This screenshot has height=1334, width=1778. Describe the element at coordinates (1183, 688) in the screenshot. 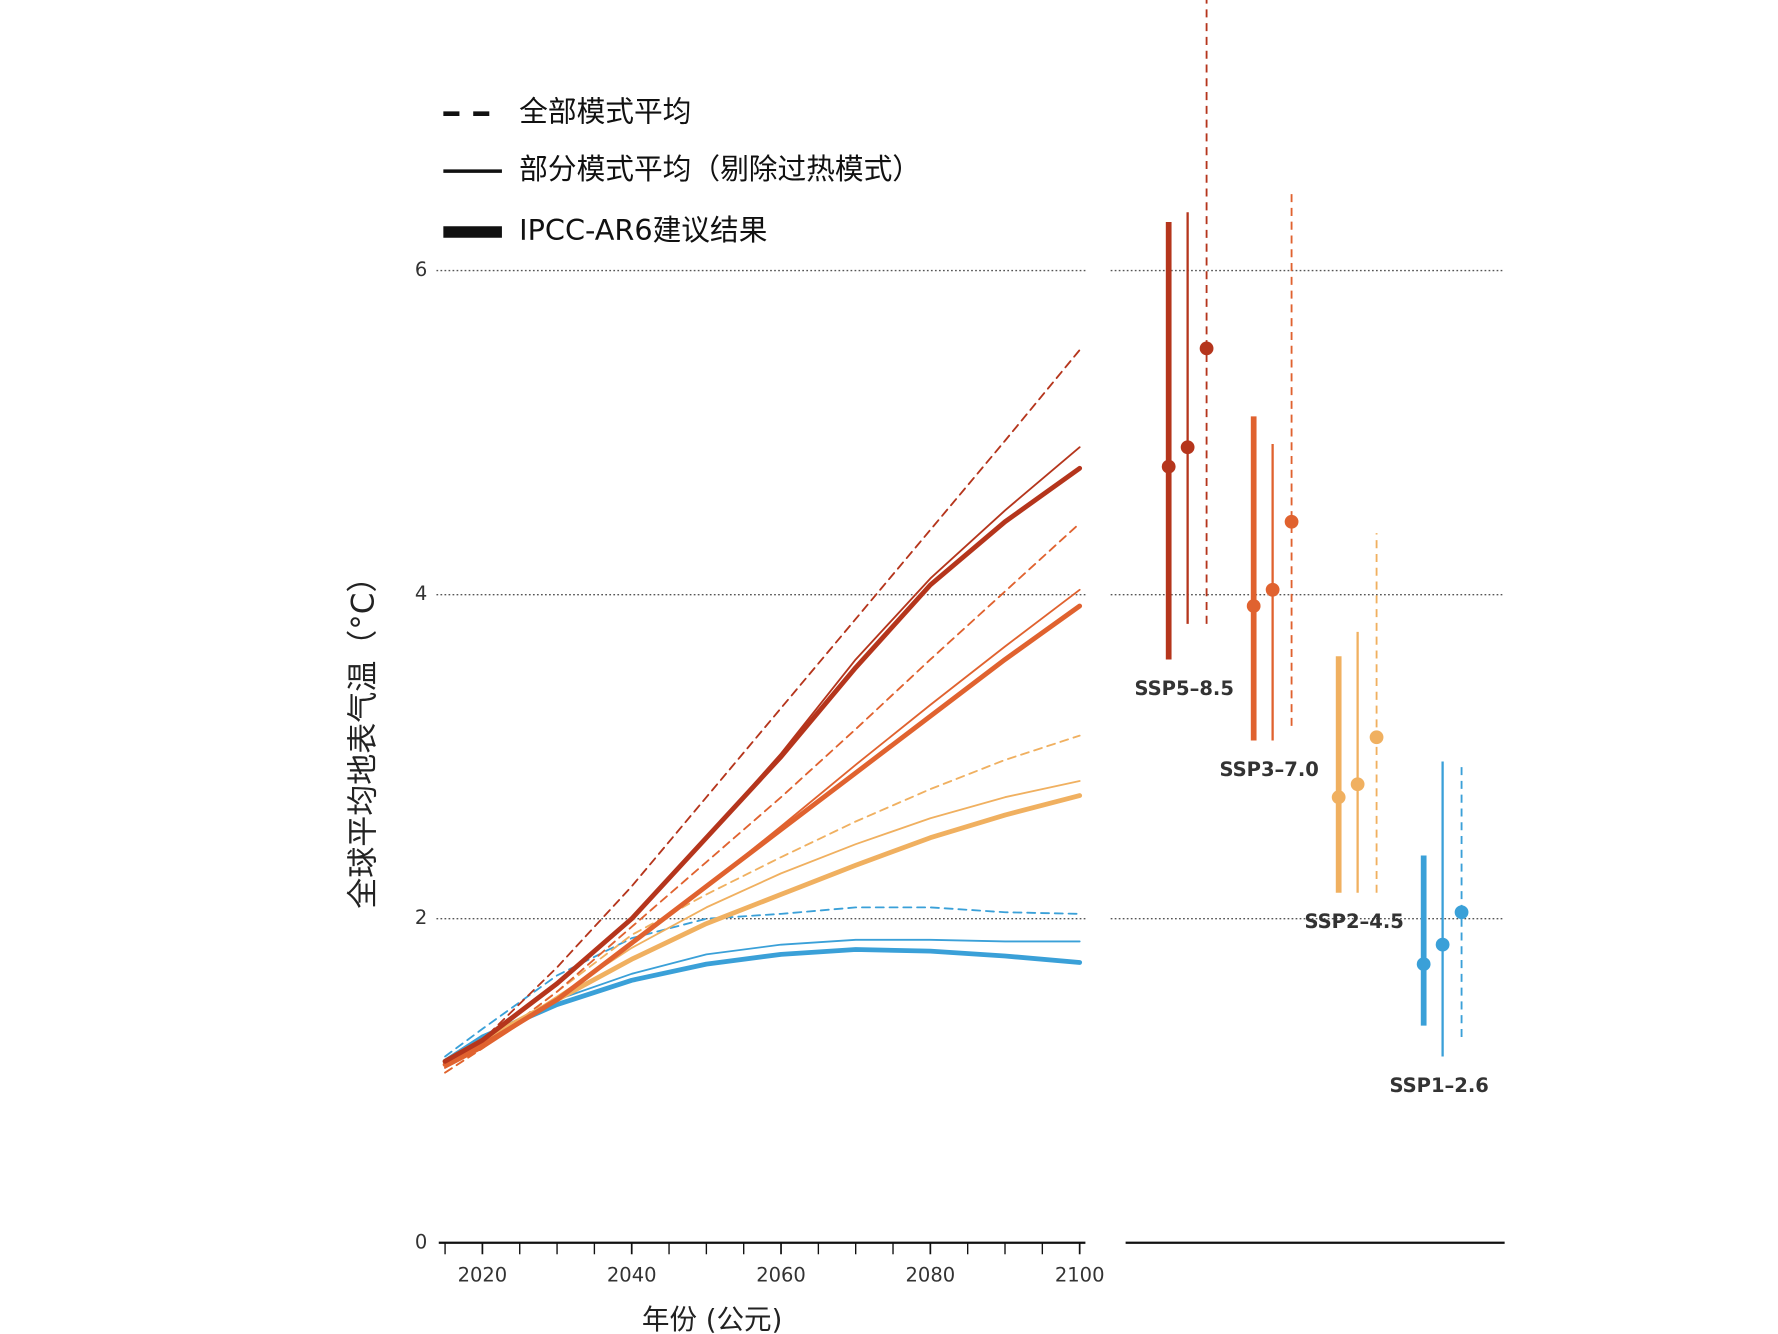

I see `scenario-label: SSP5–8.5` at that location.